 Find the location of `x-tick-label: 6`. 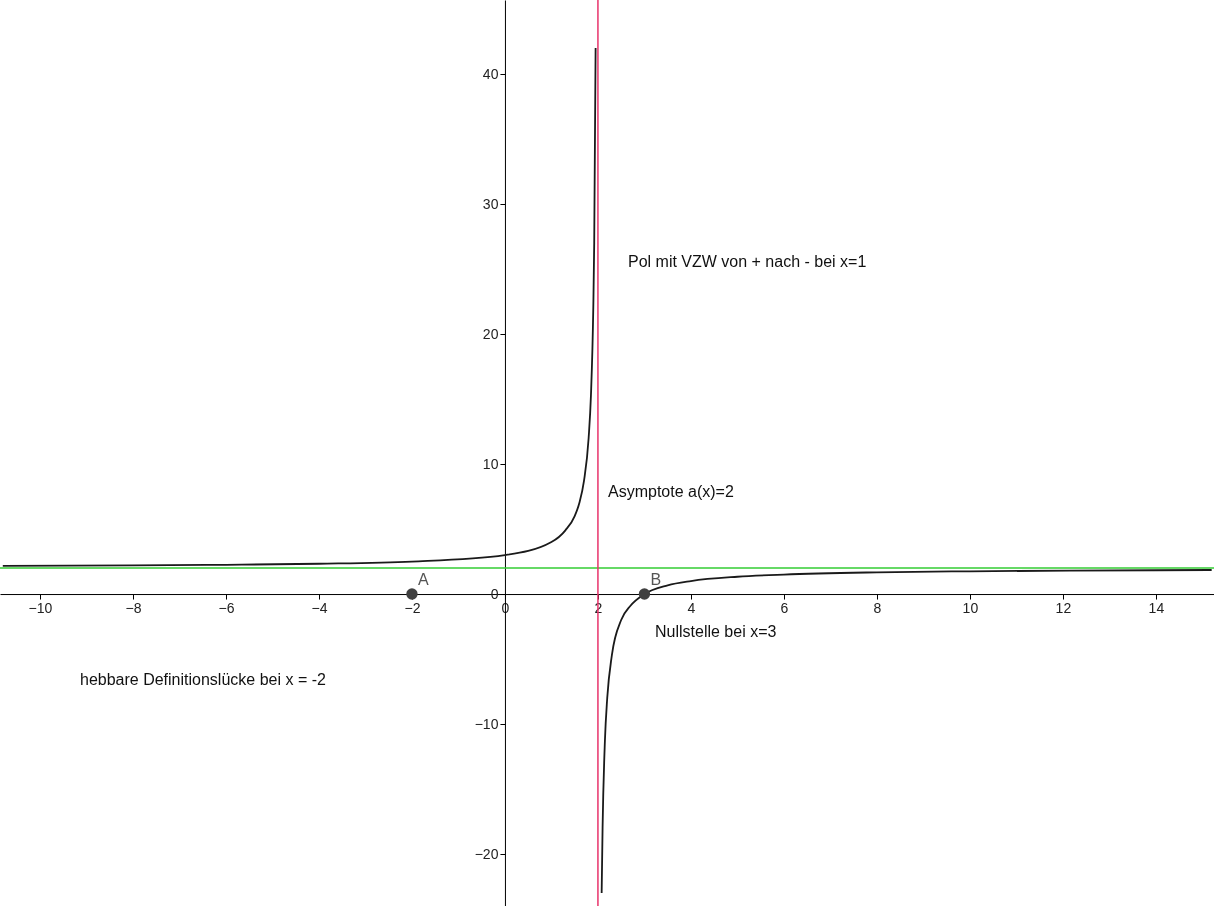

x-tick-label: 6 is located at coordinates (784, 607).